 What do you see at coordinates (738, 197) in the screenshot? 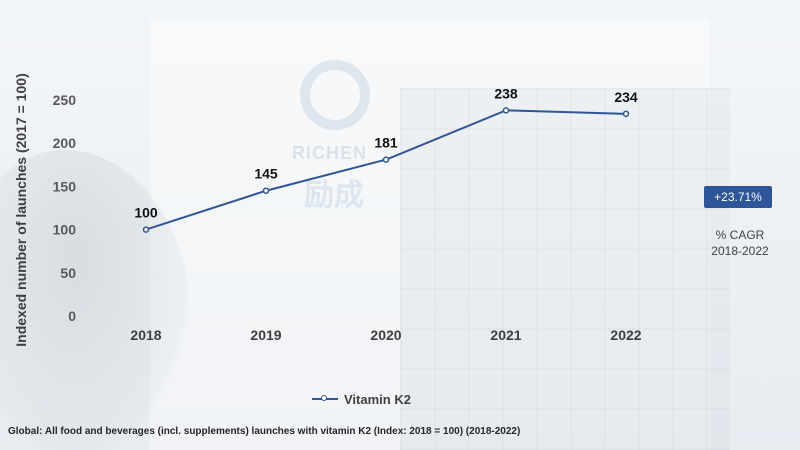
I see `cagr-value-badge: +23.71%` at bounding box center [738, 197].